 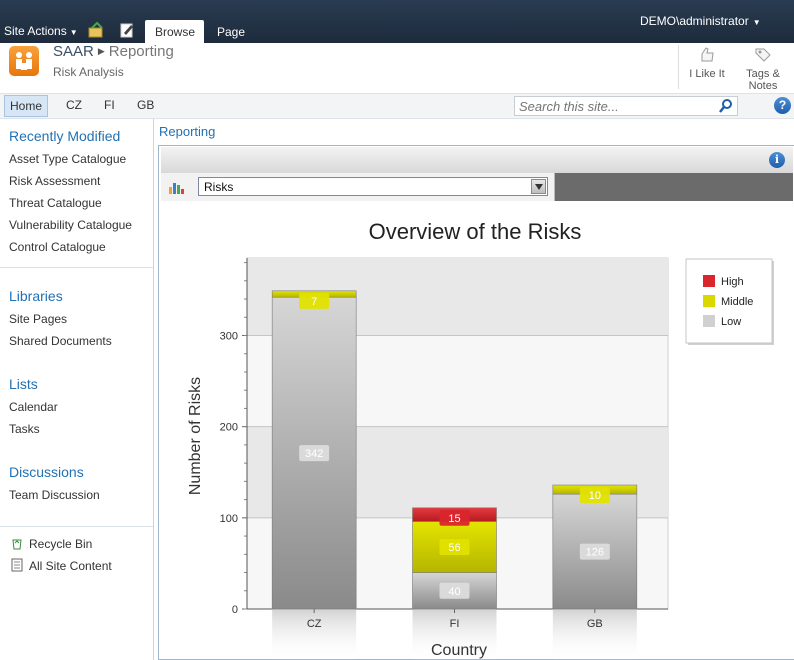 I want to click on legend-swatch-low, so click(x=709, y=321).